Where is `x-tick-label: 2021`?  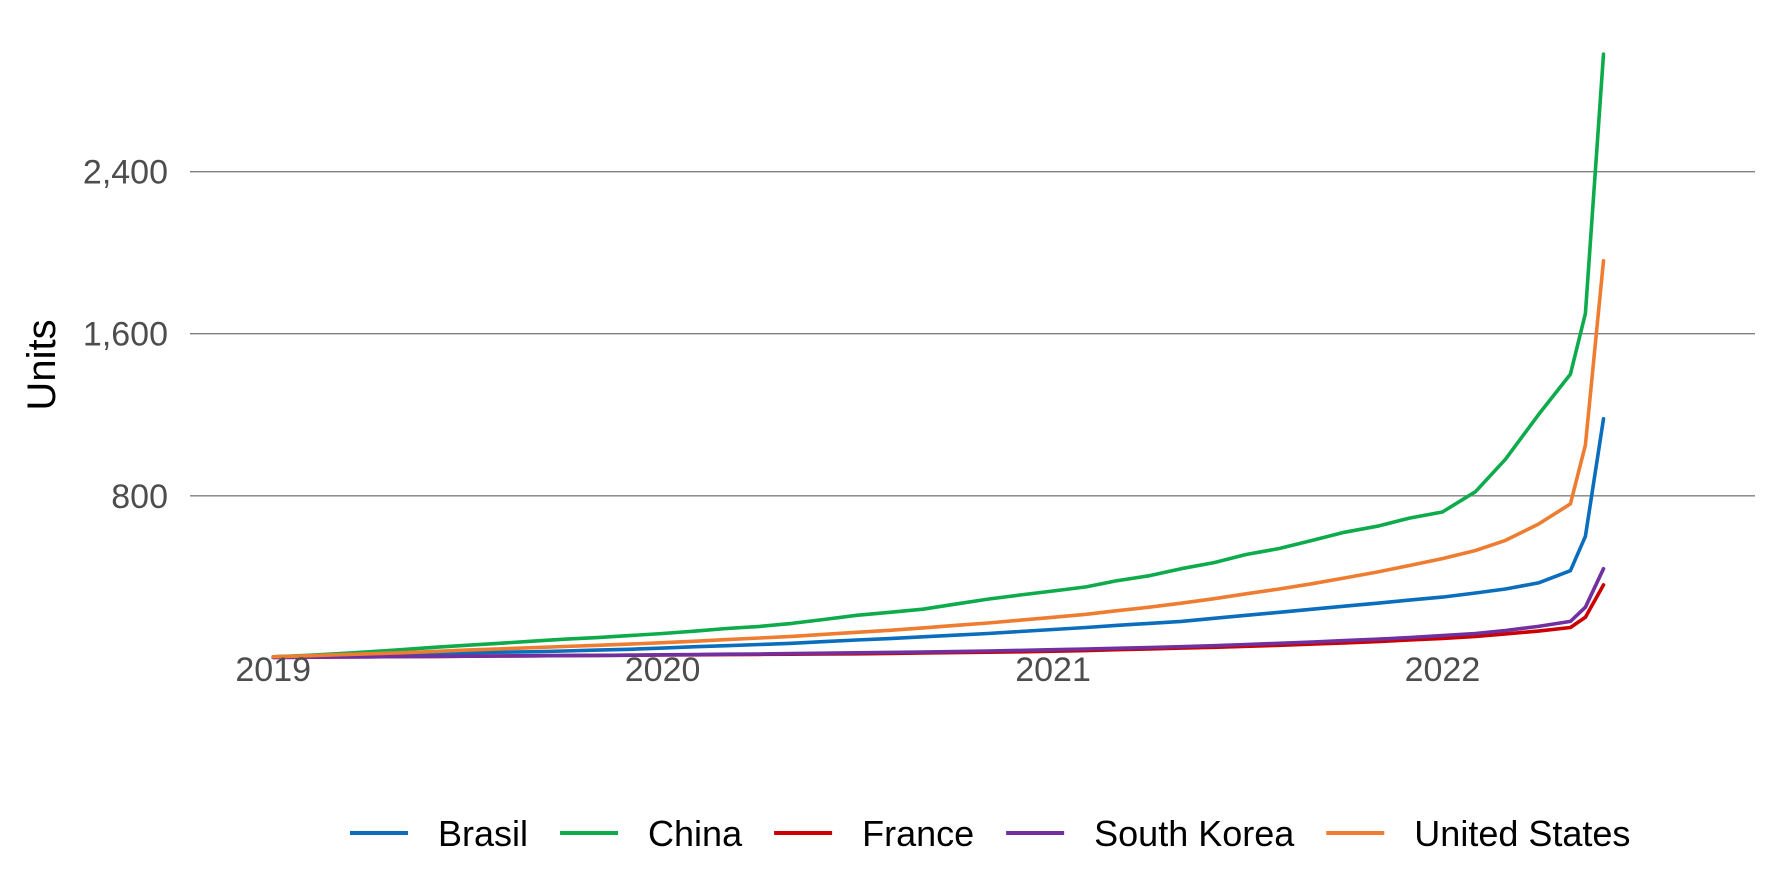
x-tick-label: 2021 is located at coordinates (1053, 670).